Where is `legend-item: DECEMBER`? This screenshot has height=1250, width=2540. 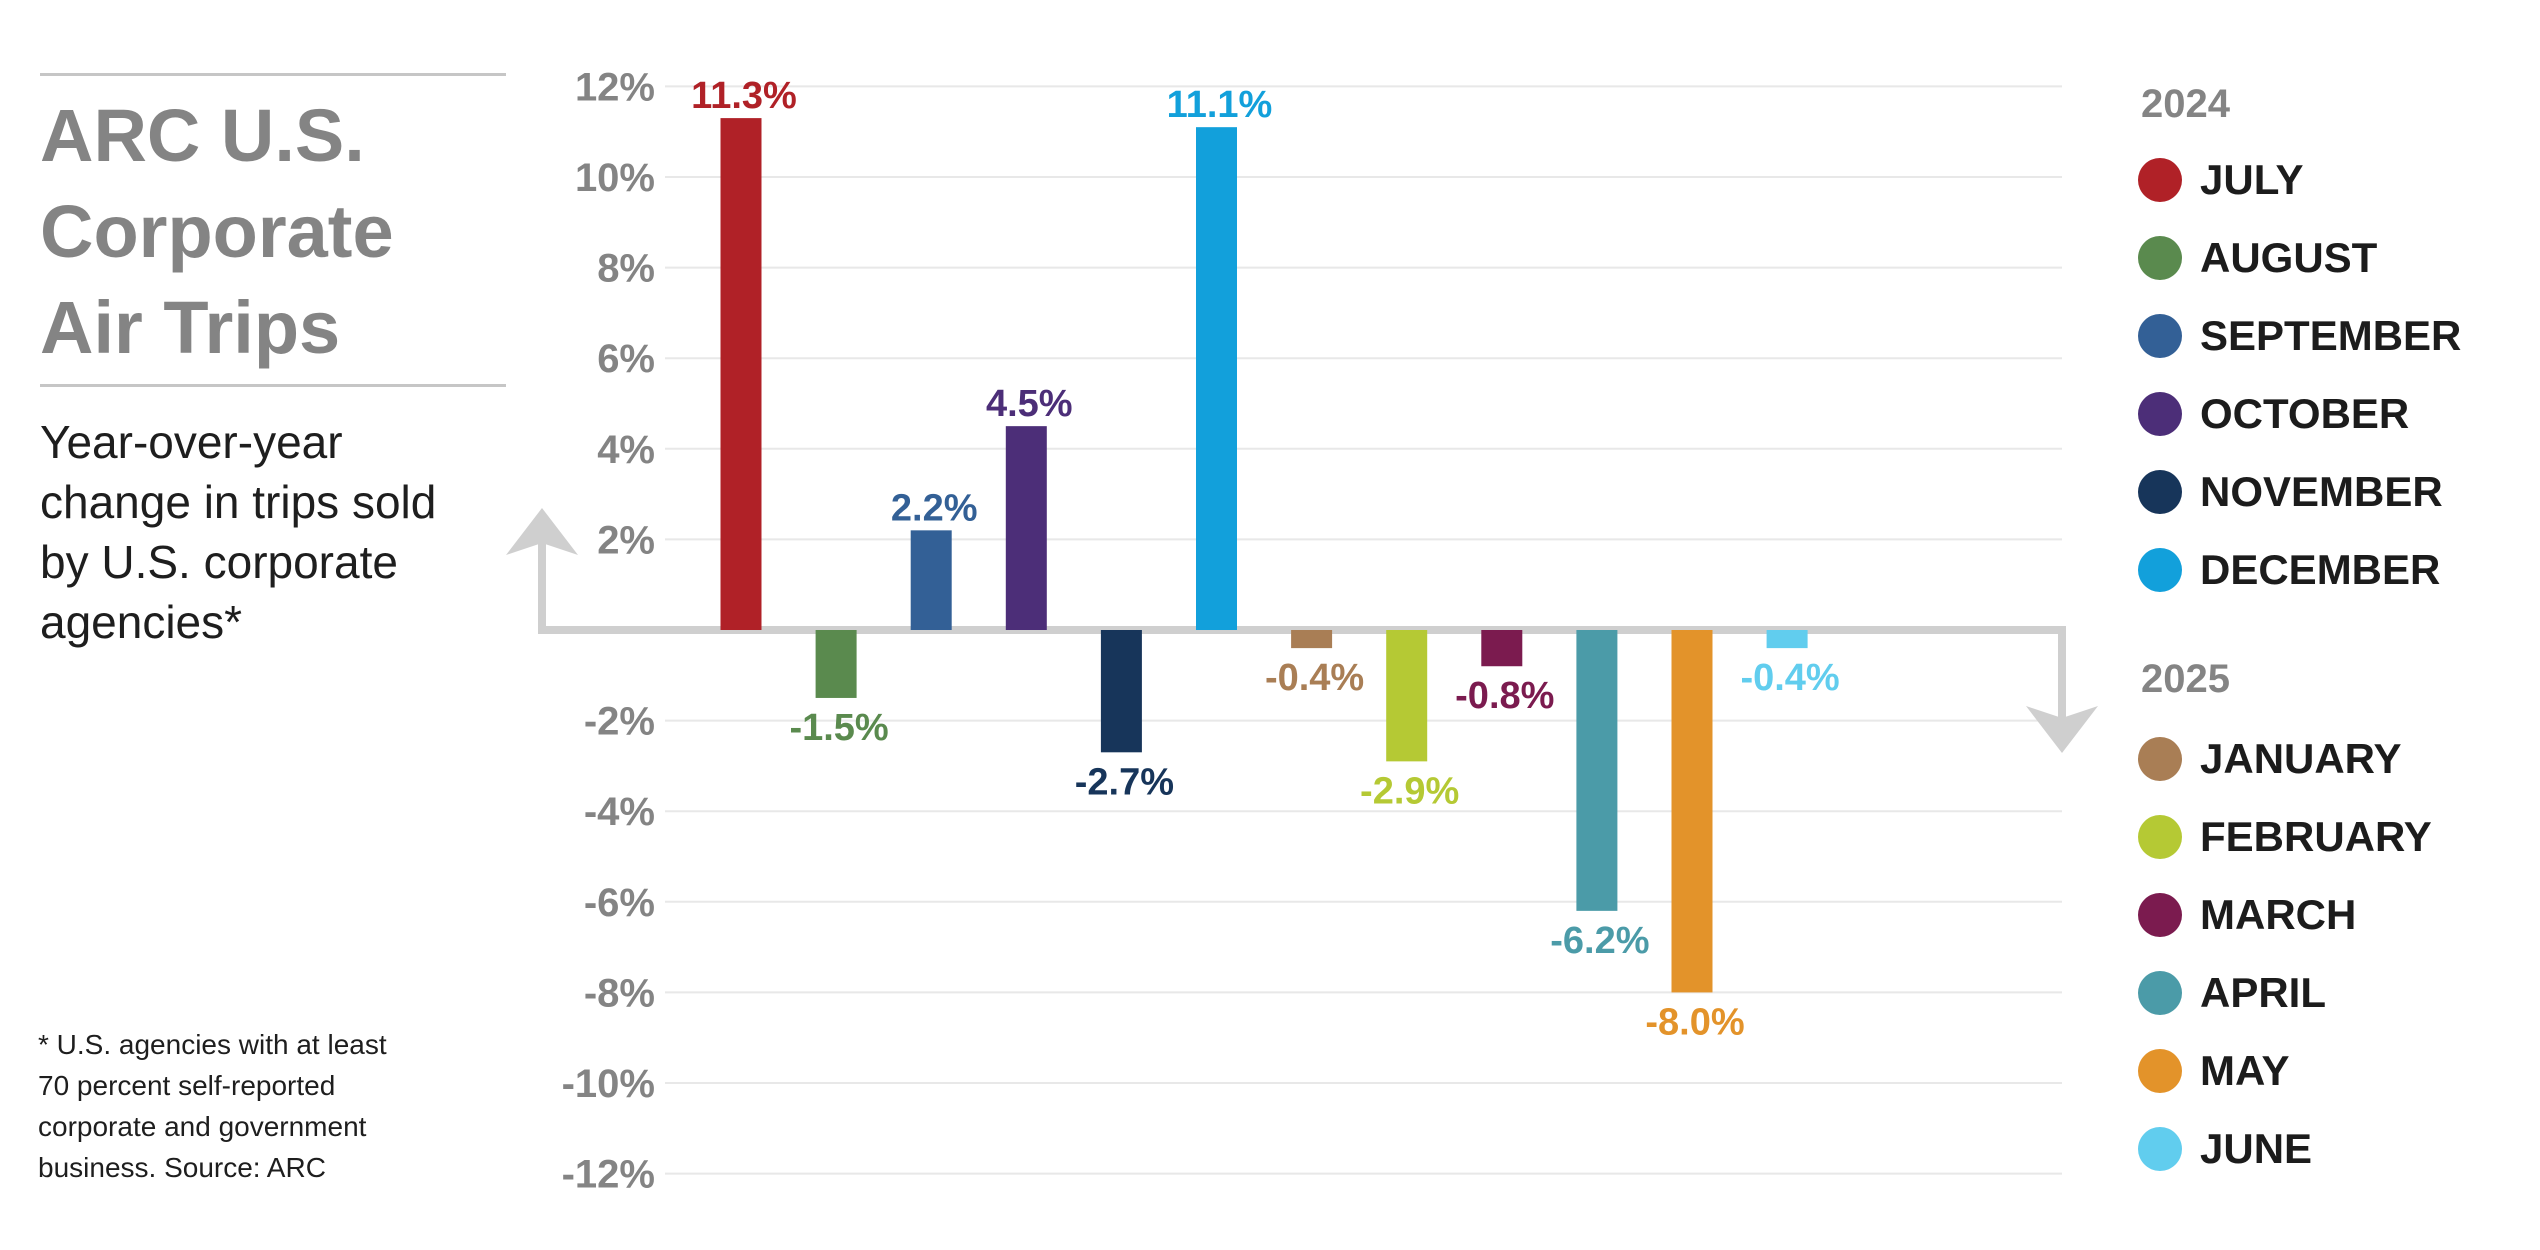
legend-item: DECEMBER is located at coordinates (2289, 570).